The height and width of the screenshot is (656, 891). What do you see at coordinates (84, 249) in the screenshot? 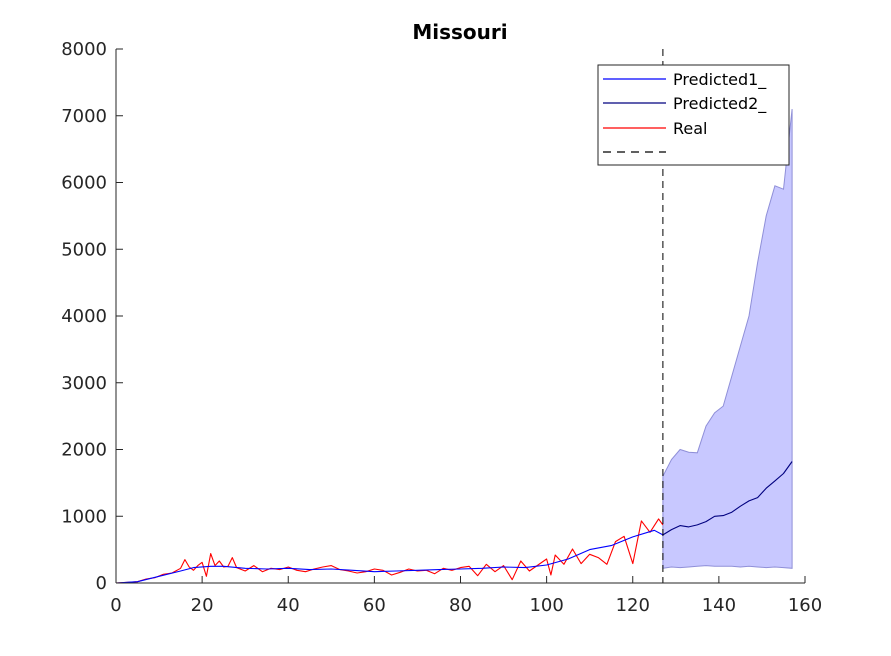
I see `y-tick-label: 5000` at bounding box center [84, 249].